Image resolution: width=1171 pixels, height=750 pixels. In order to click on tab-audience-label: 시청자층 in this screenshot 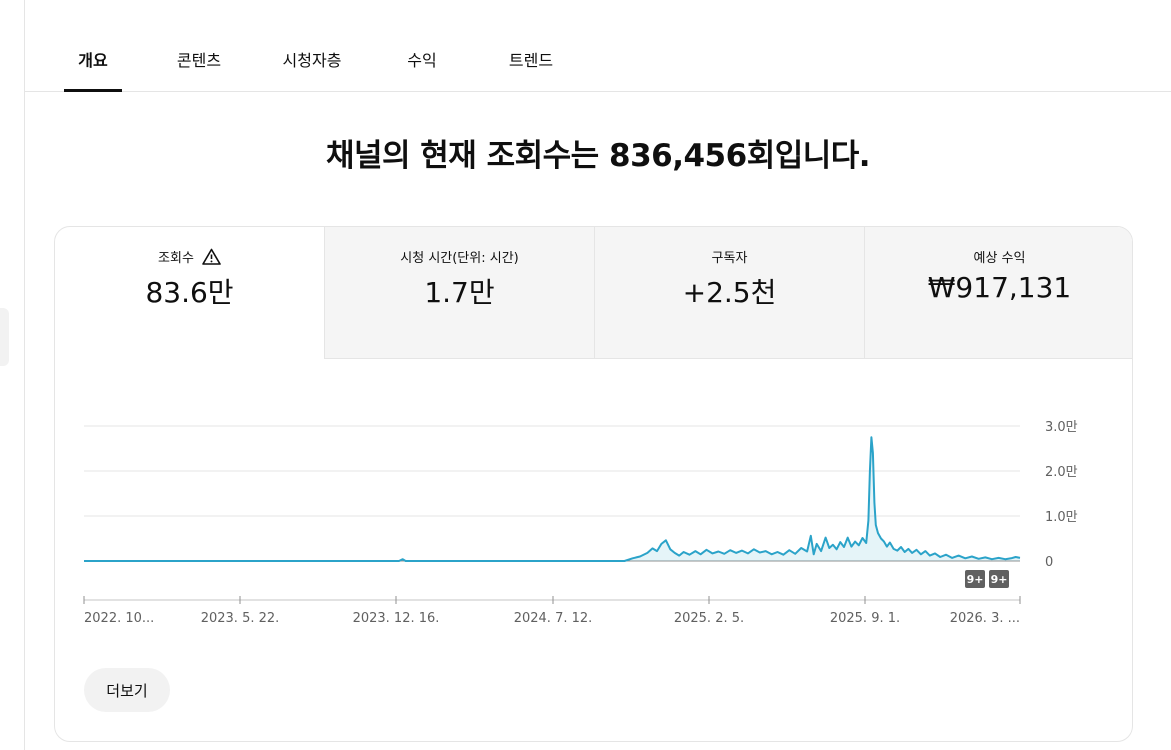, I will do `click(312, 60)`.